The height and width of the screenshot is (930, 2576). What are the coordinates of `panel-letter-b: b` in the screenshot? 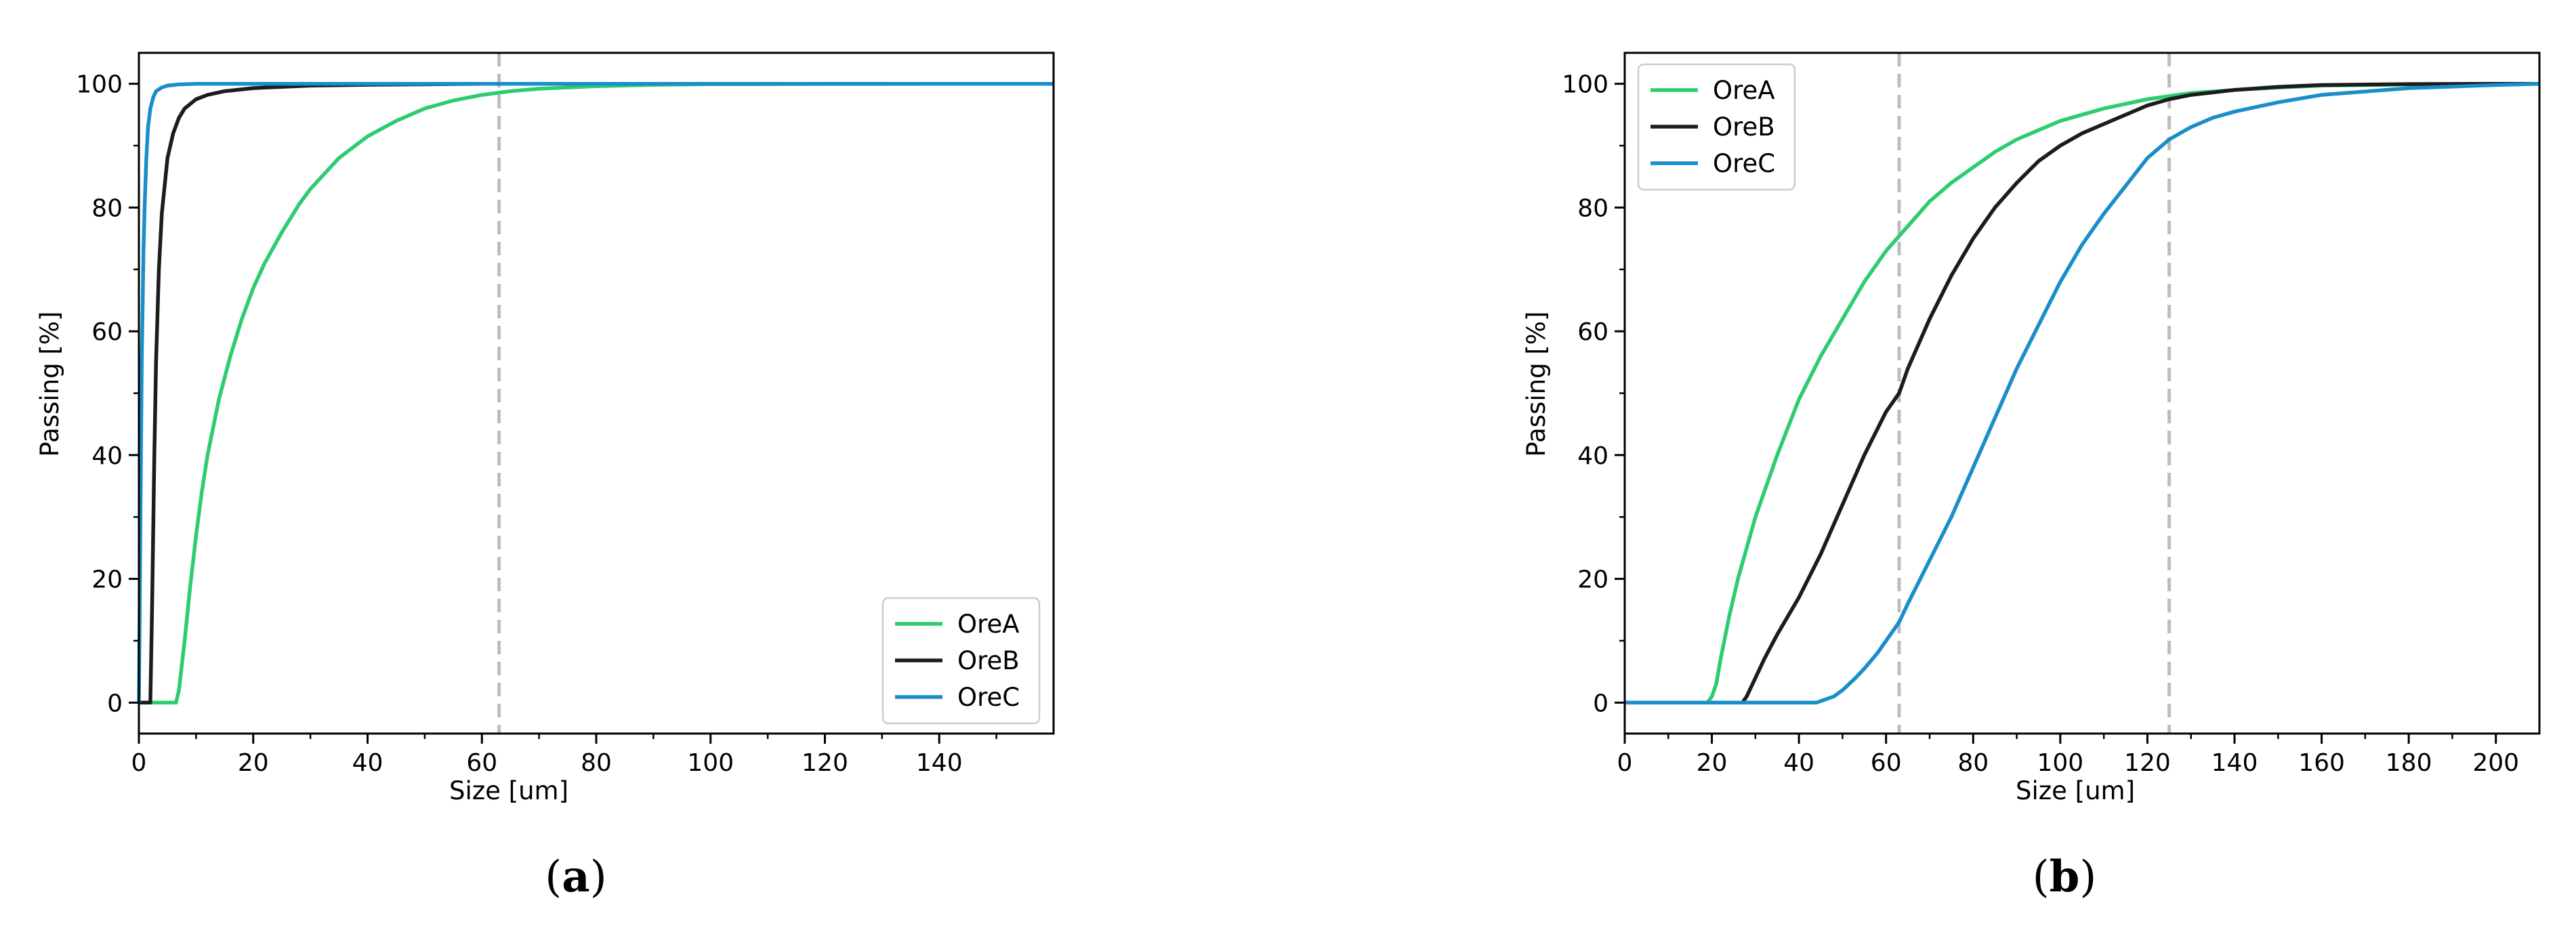 It's located at (2065, 877).